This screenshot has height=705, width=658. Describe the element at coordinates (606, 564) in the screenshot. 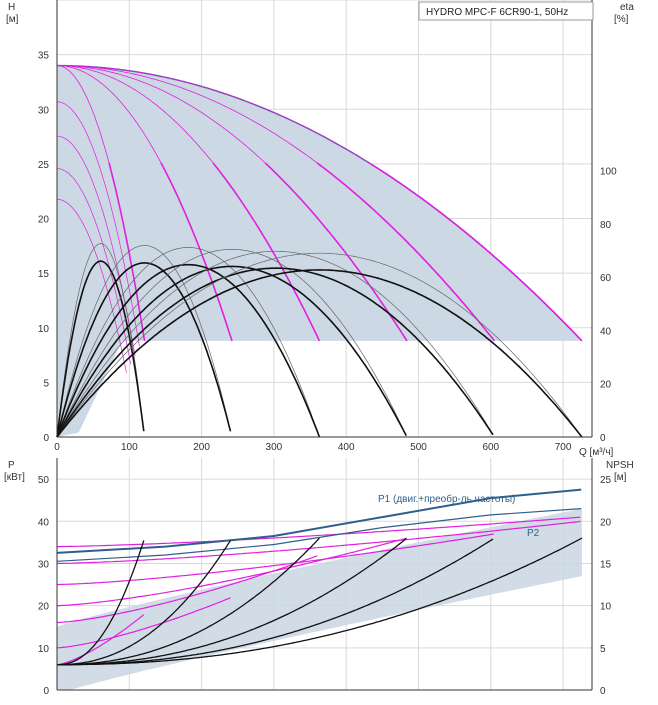

I see `npsh-tick-label: 15` at that location.